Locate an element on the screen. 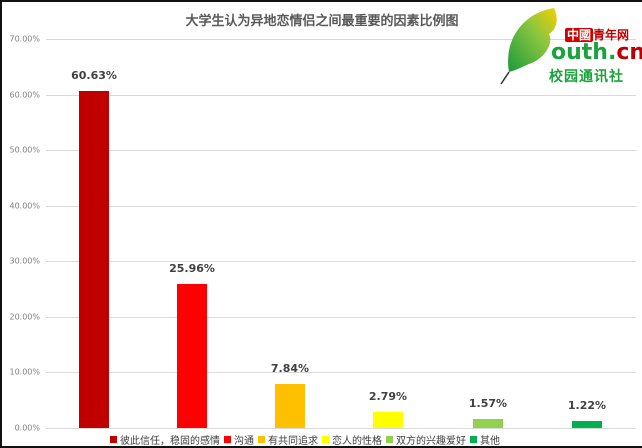  youth-cn-logo: 中國 青年网 outh.cn 校园通讯社 is located at coordinates (570, 46).